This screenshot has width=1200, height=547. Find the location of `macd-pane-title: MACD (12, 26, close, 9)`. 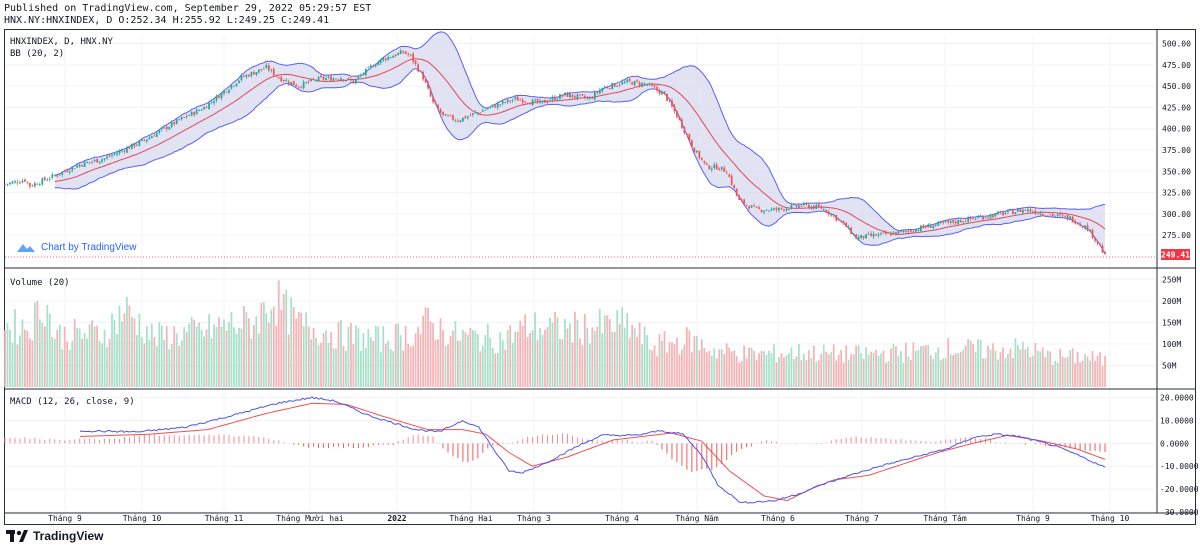

macd-pane-title: MACD (12, 26, close, 9) is located at coordinates (72, 402).